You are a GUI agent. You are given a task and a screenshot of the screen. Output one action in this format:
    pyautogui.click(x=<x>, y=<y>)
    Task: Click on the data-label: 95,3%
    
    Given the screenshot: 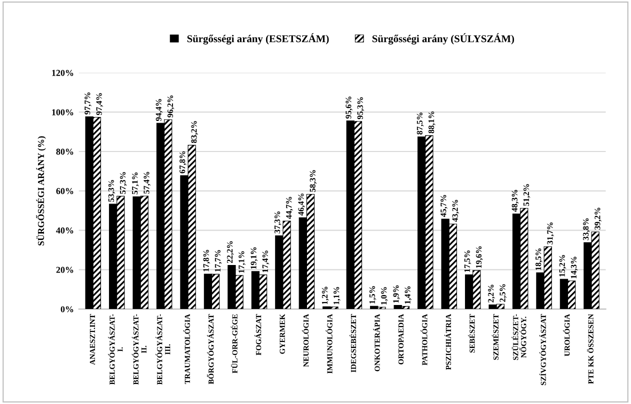 What is the action you would take?
    pyautogui.click(x=360, y=108)
    